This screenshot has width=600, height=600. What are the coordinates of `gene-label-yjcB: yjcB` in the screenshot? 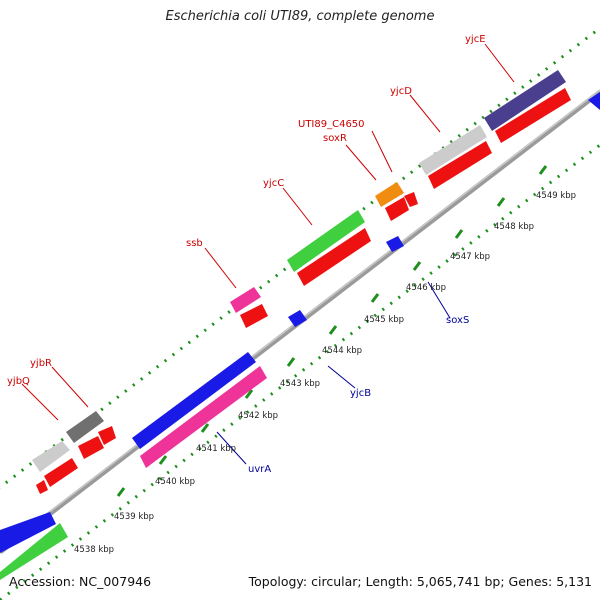 It's located at (360, 393).